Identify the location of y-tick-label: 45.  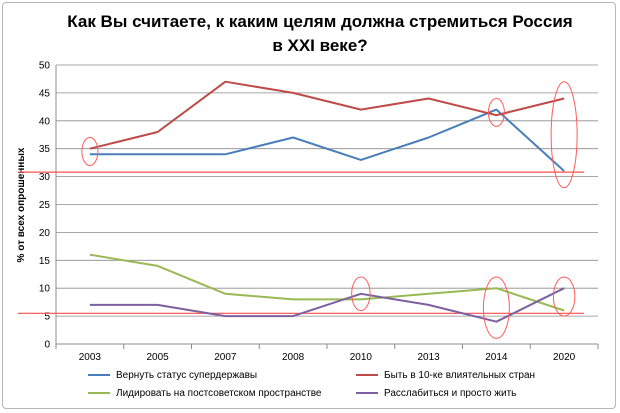
(45, 93).